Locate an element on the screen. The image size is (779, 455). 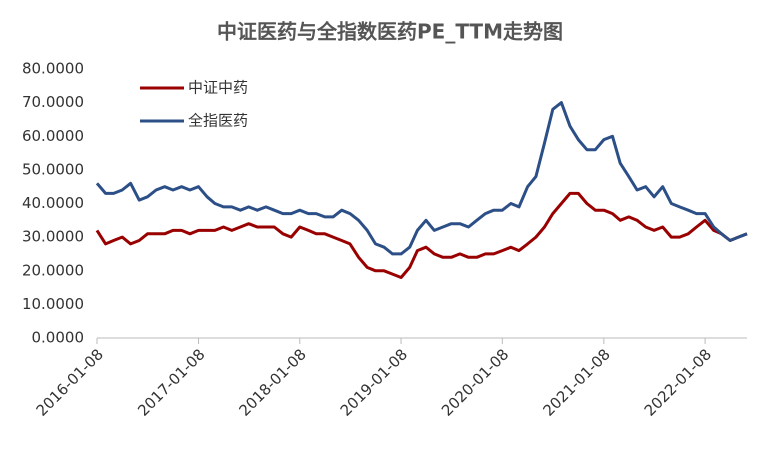
y-tick-label: 10.0000 is located at coordinates (53, 304).